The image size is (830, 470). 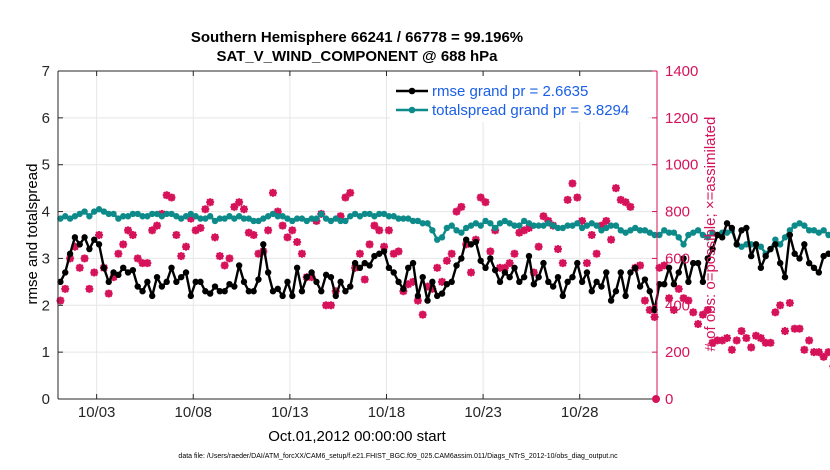 I want to click on y-tick-label-right: 1200, so click(x=681, y=118).